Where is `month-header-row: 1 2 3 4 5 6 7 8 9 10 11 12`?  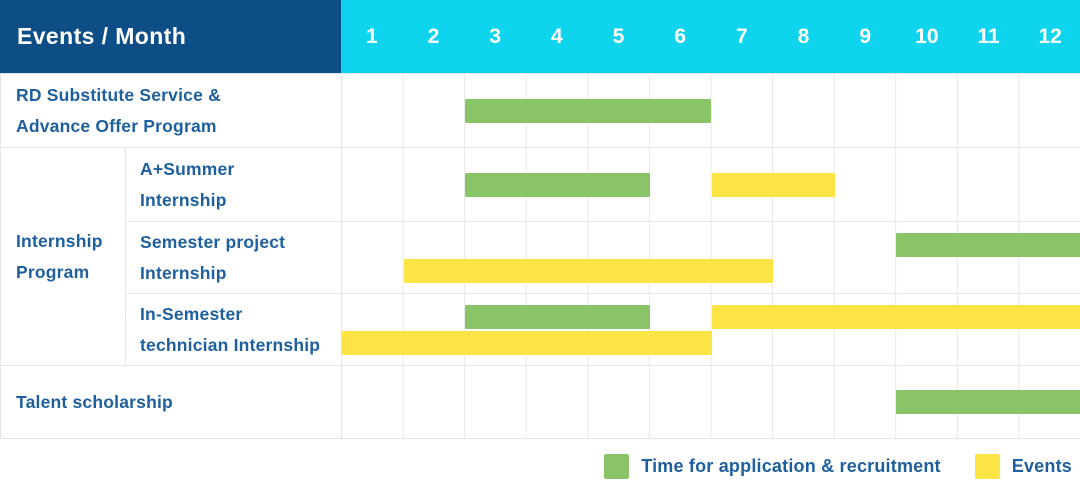 month-header-row: 1 2 3 4 5 6 7 8 9 10 11 12 is located at coordinates (710, 36).